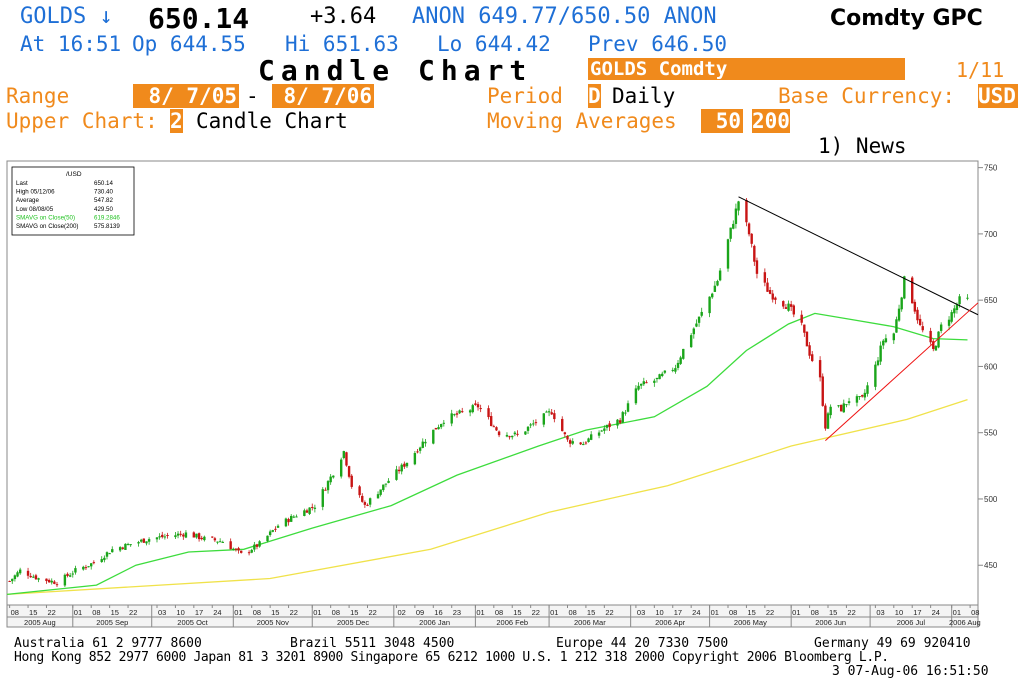  I want to click on x-month-label: 2006 Feb, so click(512, 622).